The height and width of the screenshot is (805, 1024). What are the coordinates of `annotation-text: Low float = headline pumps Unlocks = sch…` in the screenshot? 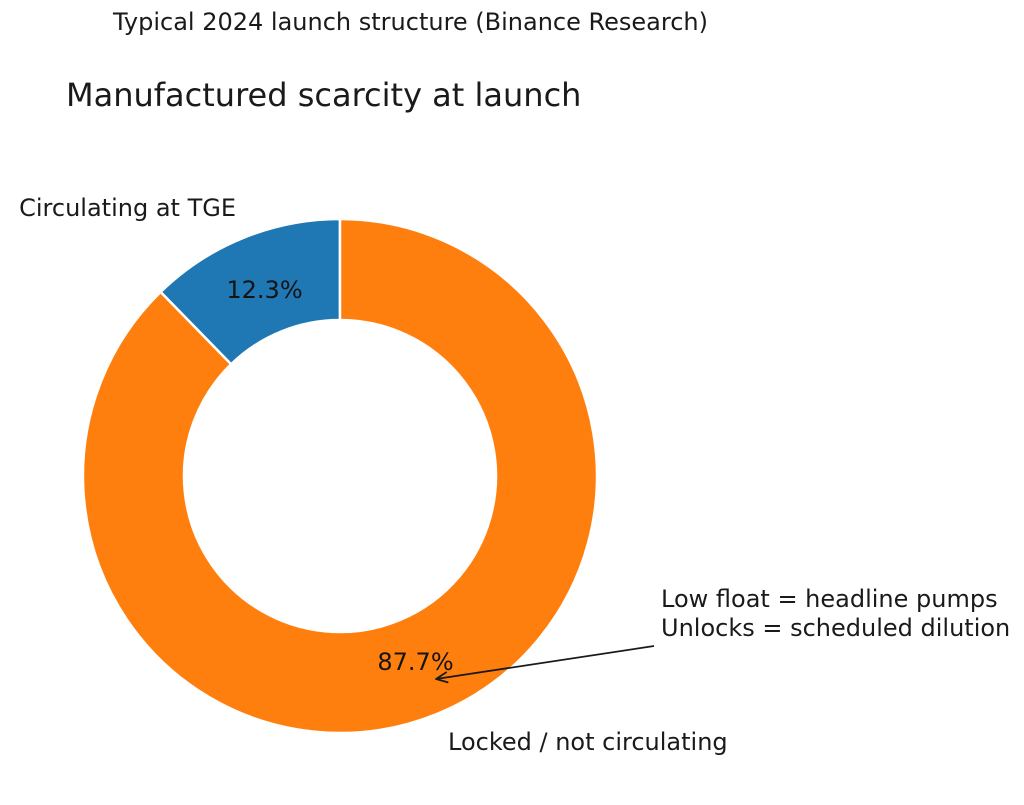 It's located at (835, 614).